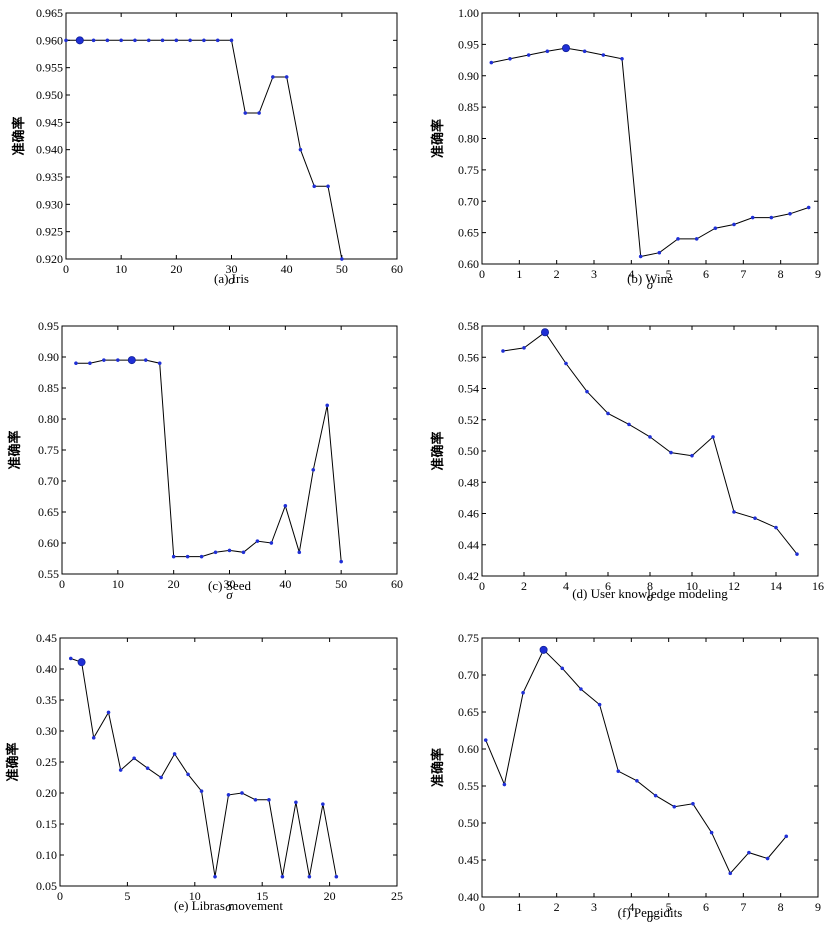 The width and height of the screenshot is (838, 950). What do you see at coordinates (49, 177) in the screenshot?
I see `y-tick-label: 0.935` at bounding box center [49, 177].